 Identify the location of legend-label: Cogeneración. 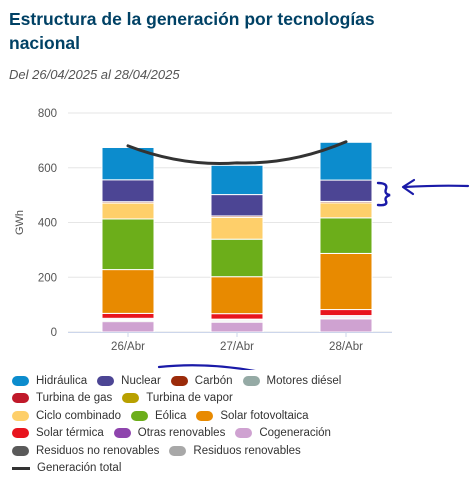
(295, 433).